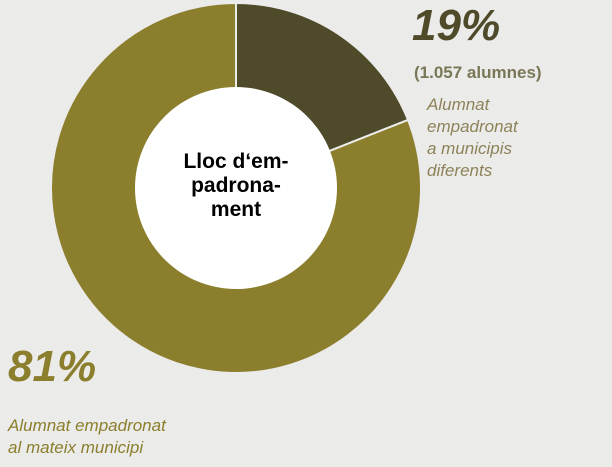  I want to click on slice-2-description-line-1: Alumnat empadronat, so click(87, 425).